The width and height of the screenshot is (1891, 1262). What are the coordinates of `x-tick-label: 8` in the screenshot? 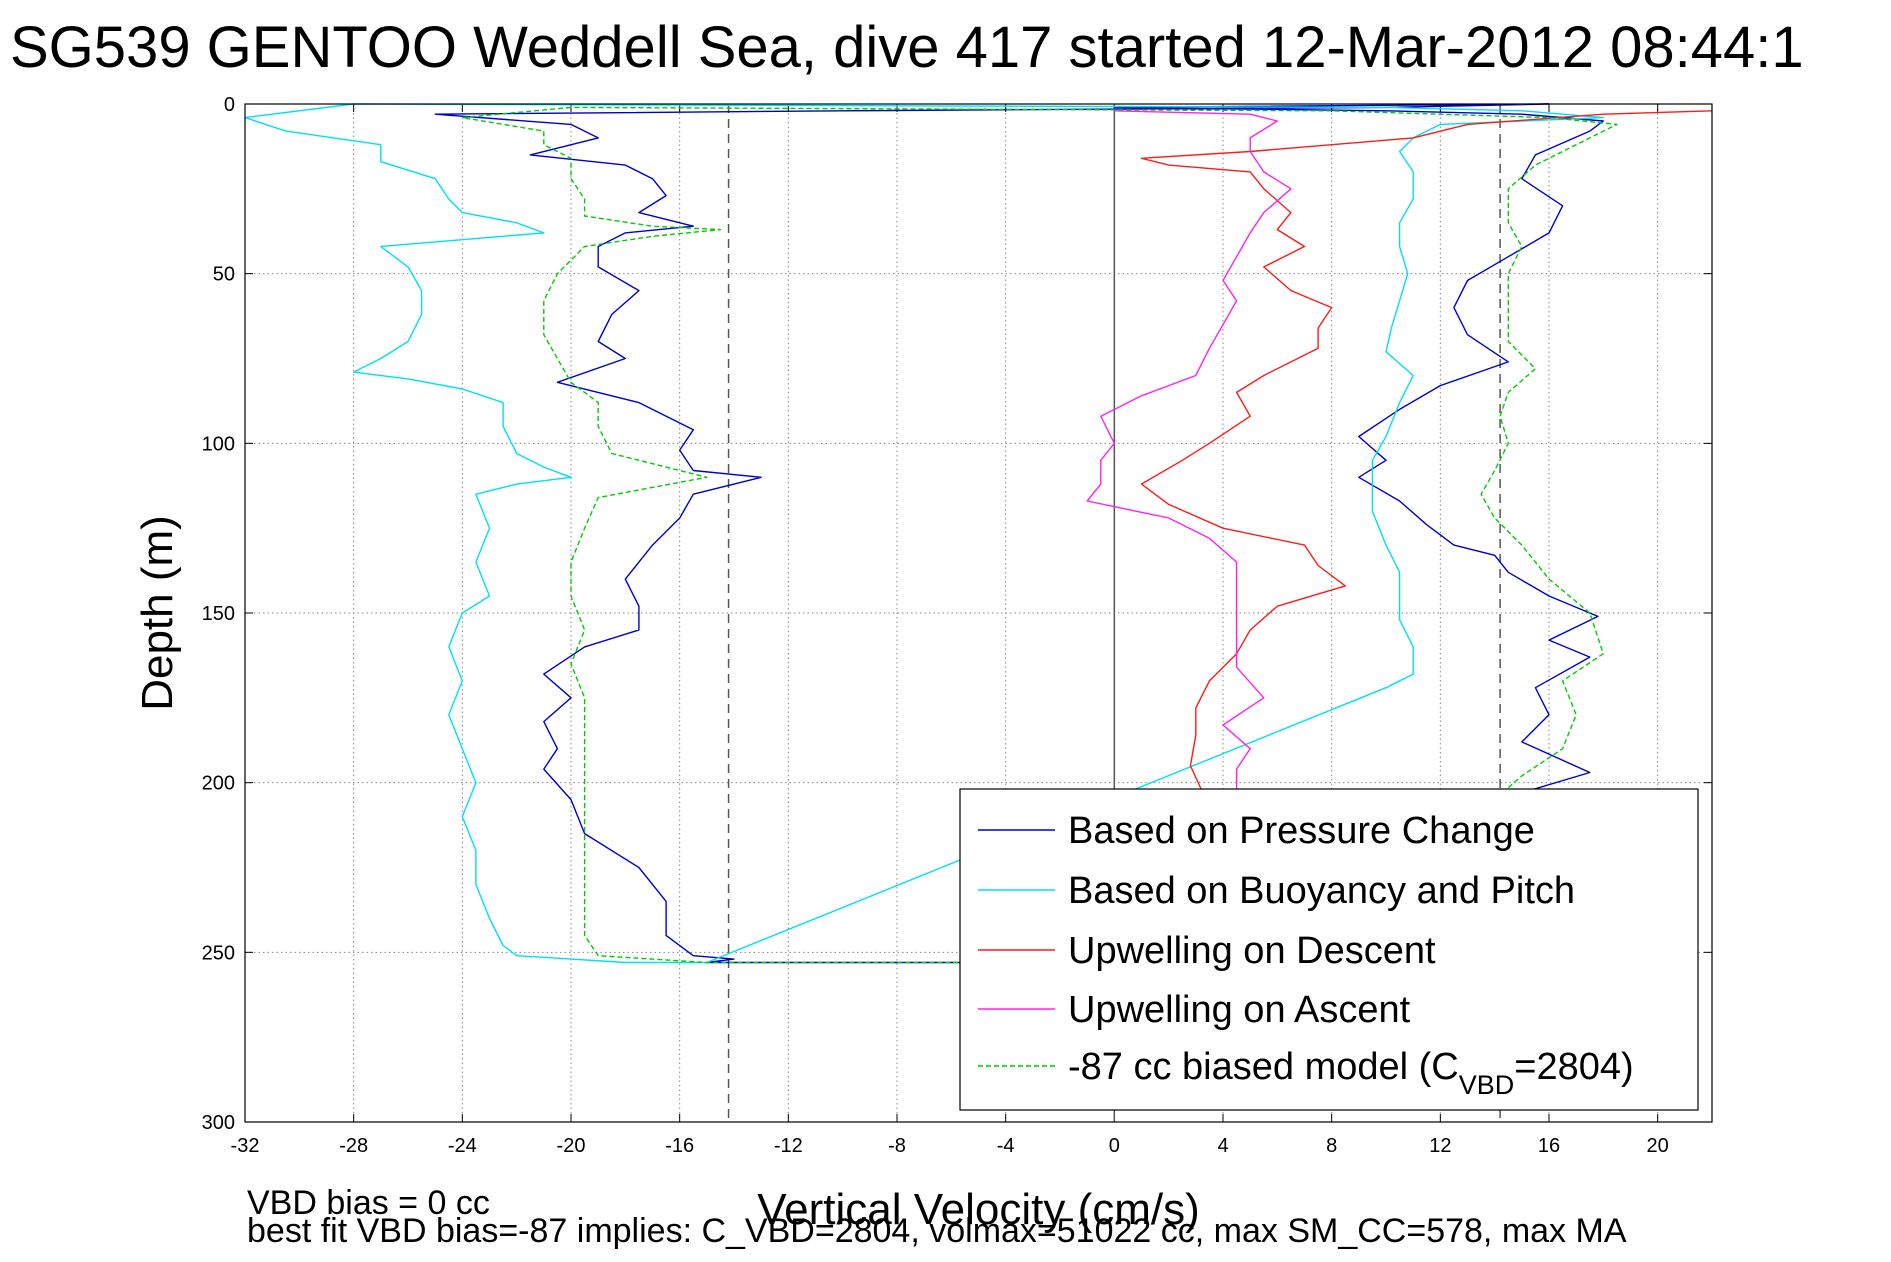 It's located at (1331, 1146).